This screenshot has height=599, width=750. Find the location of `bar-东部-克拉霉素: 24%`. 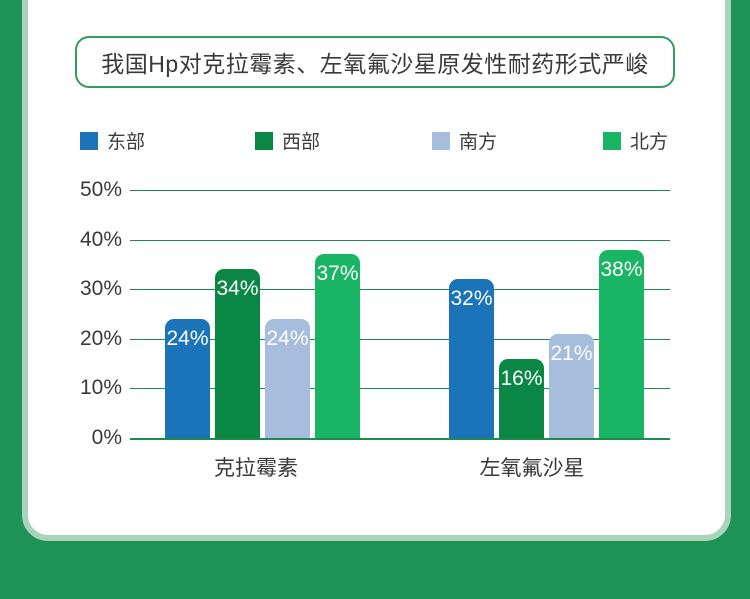

bar-东部-克拉霉素: 24% is located at coordinates (187, 378).